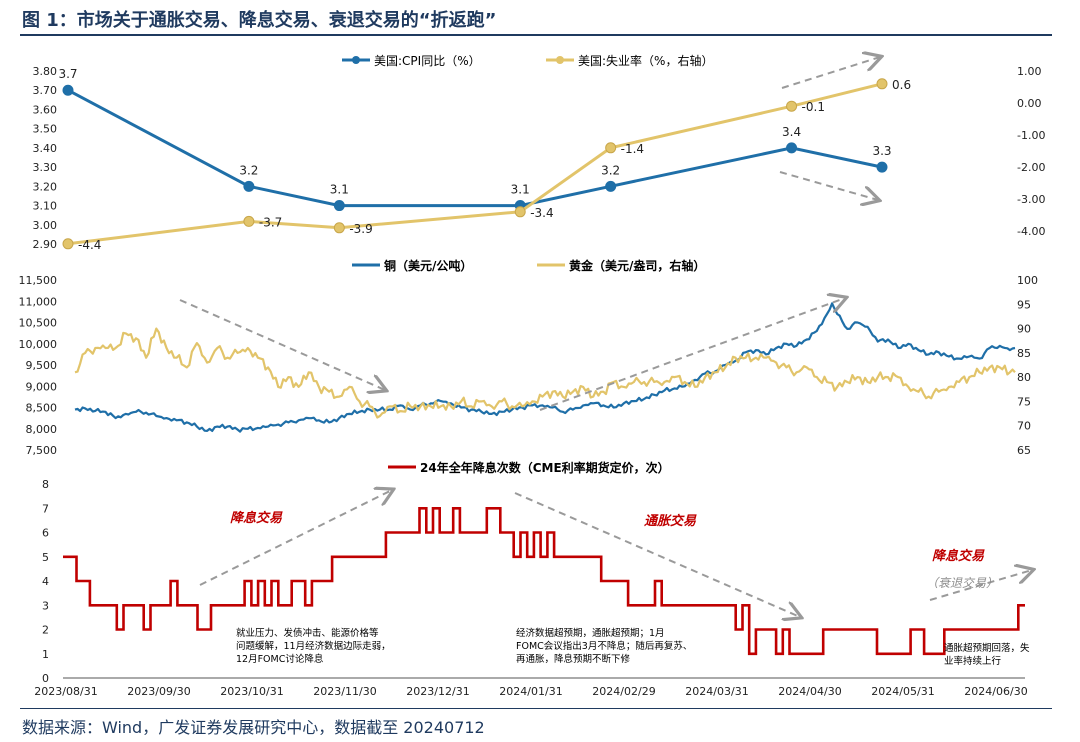 This screenshot has height=742, width=1080. Describe the element at coordinates (256, 518) in the screenshot. I see `annotation-rate-cut-trade-1: 降息交易` at that location.